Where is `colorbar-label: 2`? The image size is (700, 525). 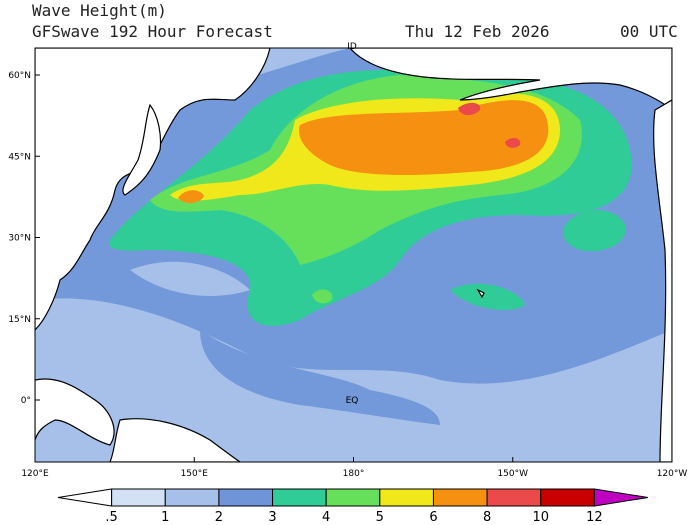 colorbar-label: 2 is located at coordinates (219, 517).